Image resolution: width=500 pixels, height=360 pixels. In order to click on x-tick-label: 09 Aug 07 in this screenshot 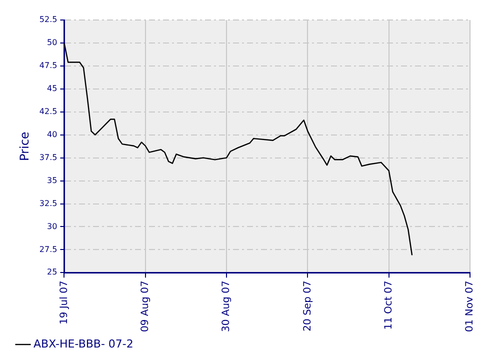, I will do `click(145, 306)`.